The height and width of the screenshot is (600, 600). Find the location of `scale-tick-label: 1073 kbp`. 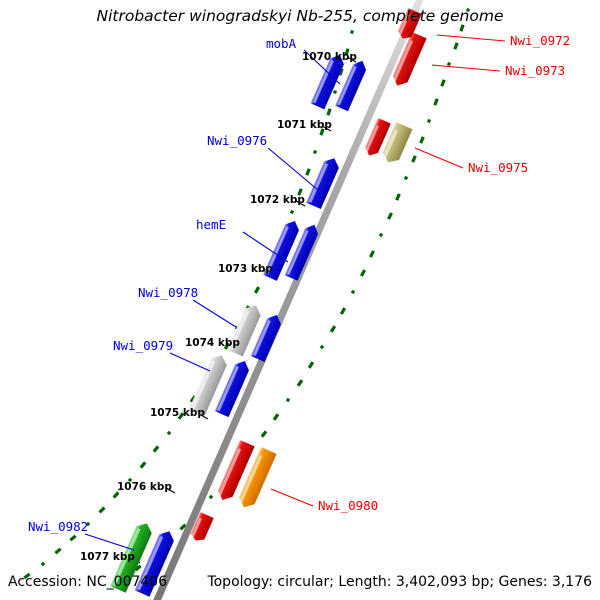

scale-tick-label: 1073 kbp is located at coordinates (245, 269).